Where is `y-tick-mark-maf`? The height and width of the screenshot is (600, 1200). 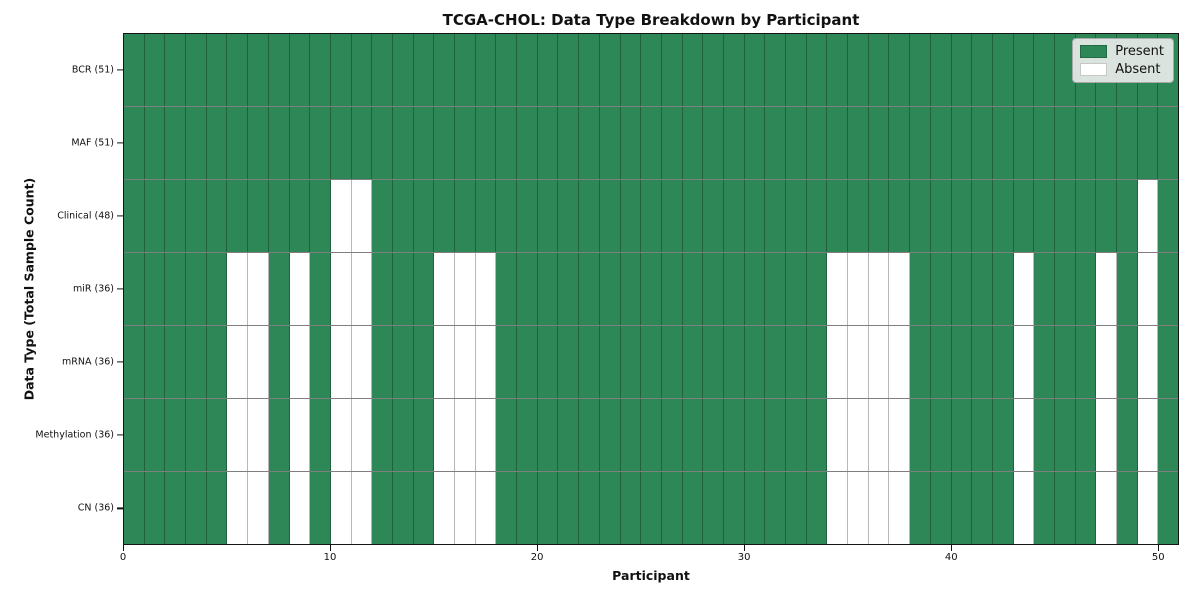 y-tick-mark-maf is located at coordinates (120, 143).